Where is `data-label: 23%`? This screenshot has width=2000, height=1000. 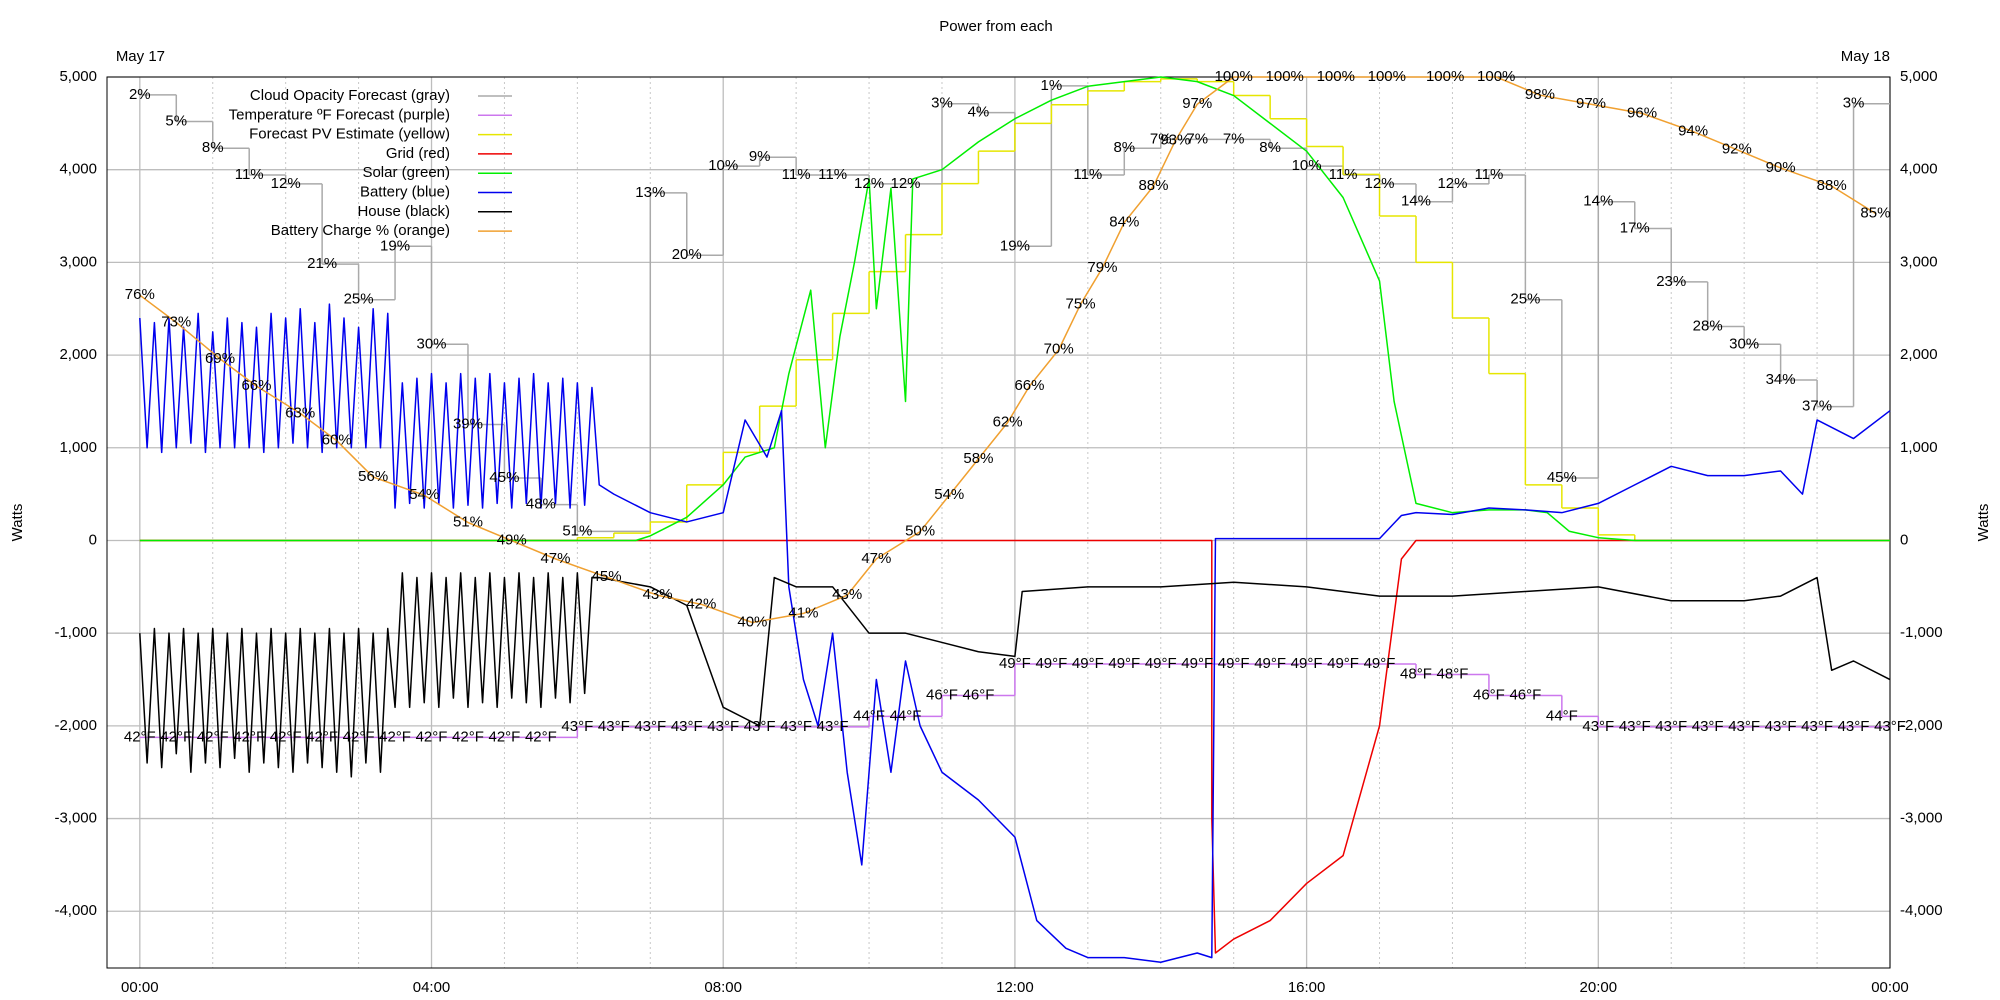 data-label: 23% is located at coordinates (1671, 281).